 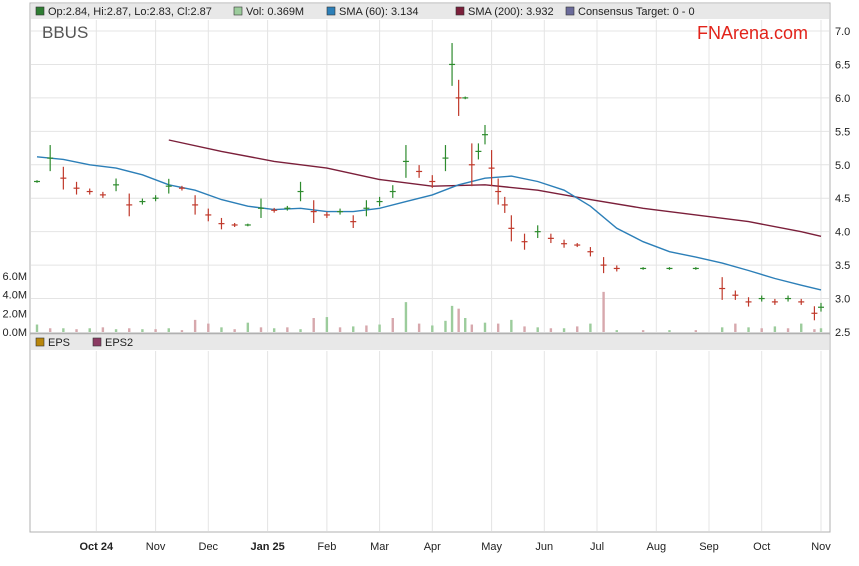 What do you see at coordinates (842, 182) in the screenshot?
I see `price-axis: 7.0 6.5 6.0 5.5 5.0 4.5 4.0 3.5 3.0 2.5` at bounding box center [842, 182].